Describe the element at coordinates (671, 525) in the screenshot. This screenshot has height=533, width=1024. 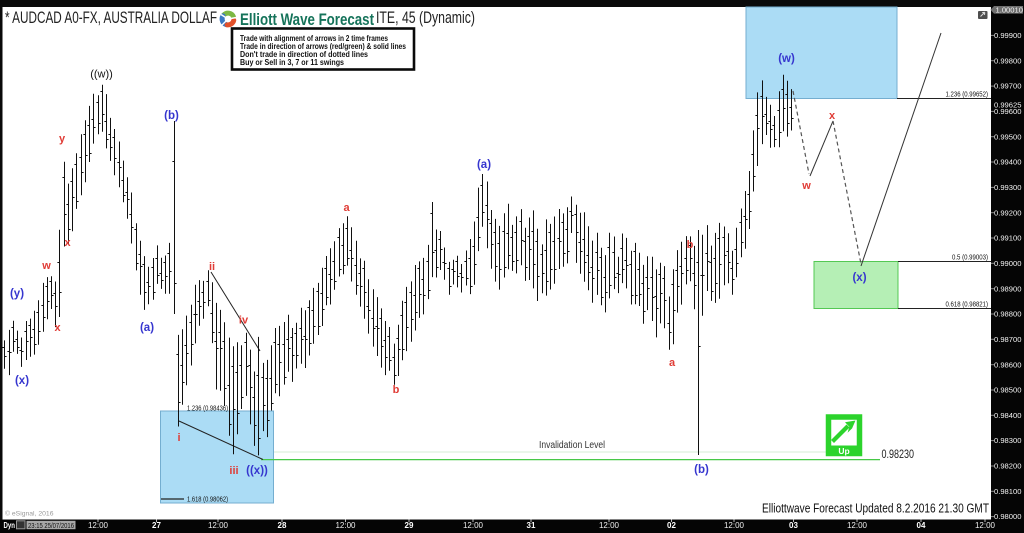
I see `svg-text: 02` at that location.